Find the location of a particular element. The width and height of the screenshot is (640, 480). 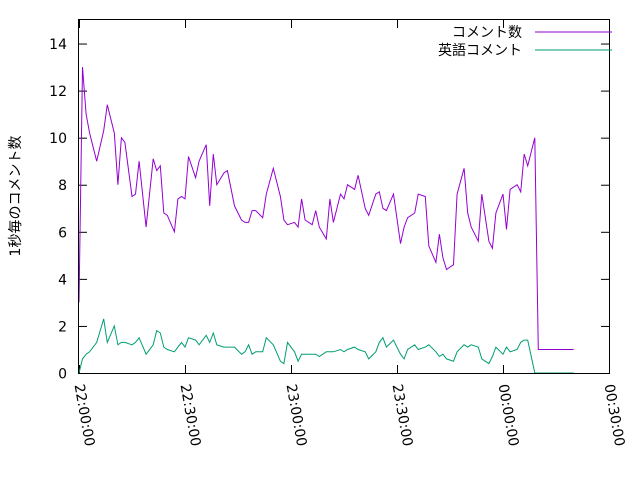

y-tick-label: 4 is located at coordinates (62, 280).